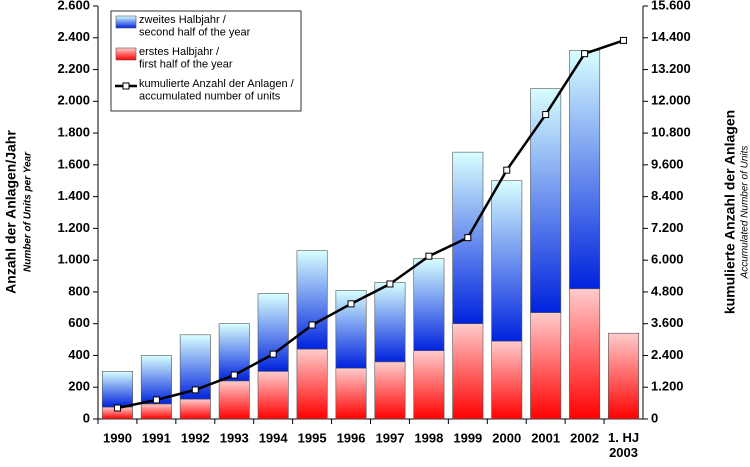  Describe the element at coordinates (671, 68) in the screenshot. I see `y2-tick-label: 13.200` at that location.